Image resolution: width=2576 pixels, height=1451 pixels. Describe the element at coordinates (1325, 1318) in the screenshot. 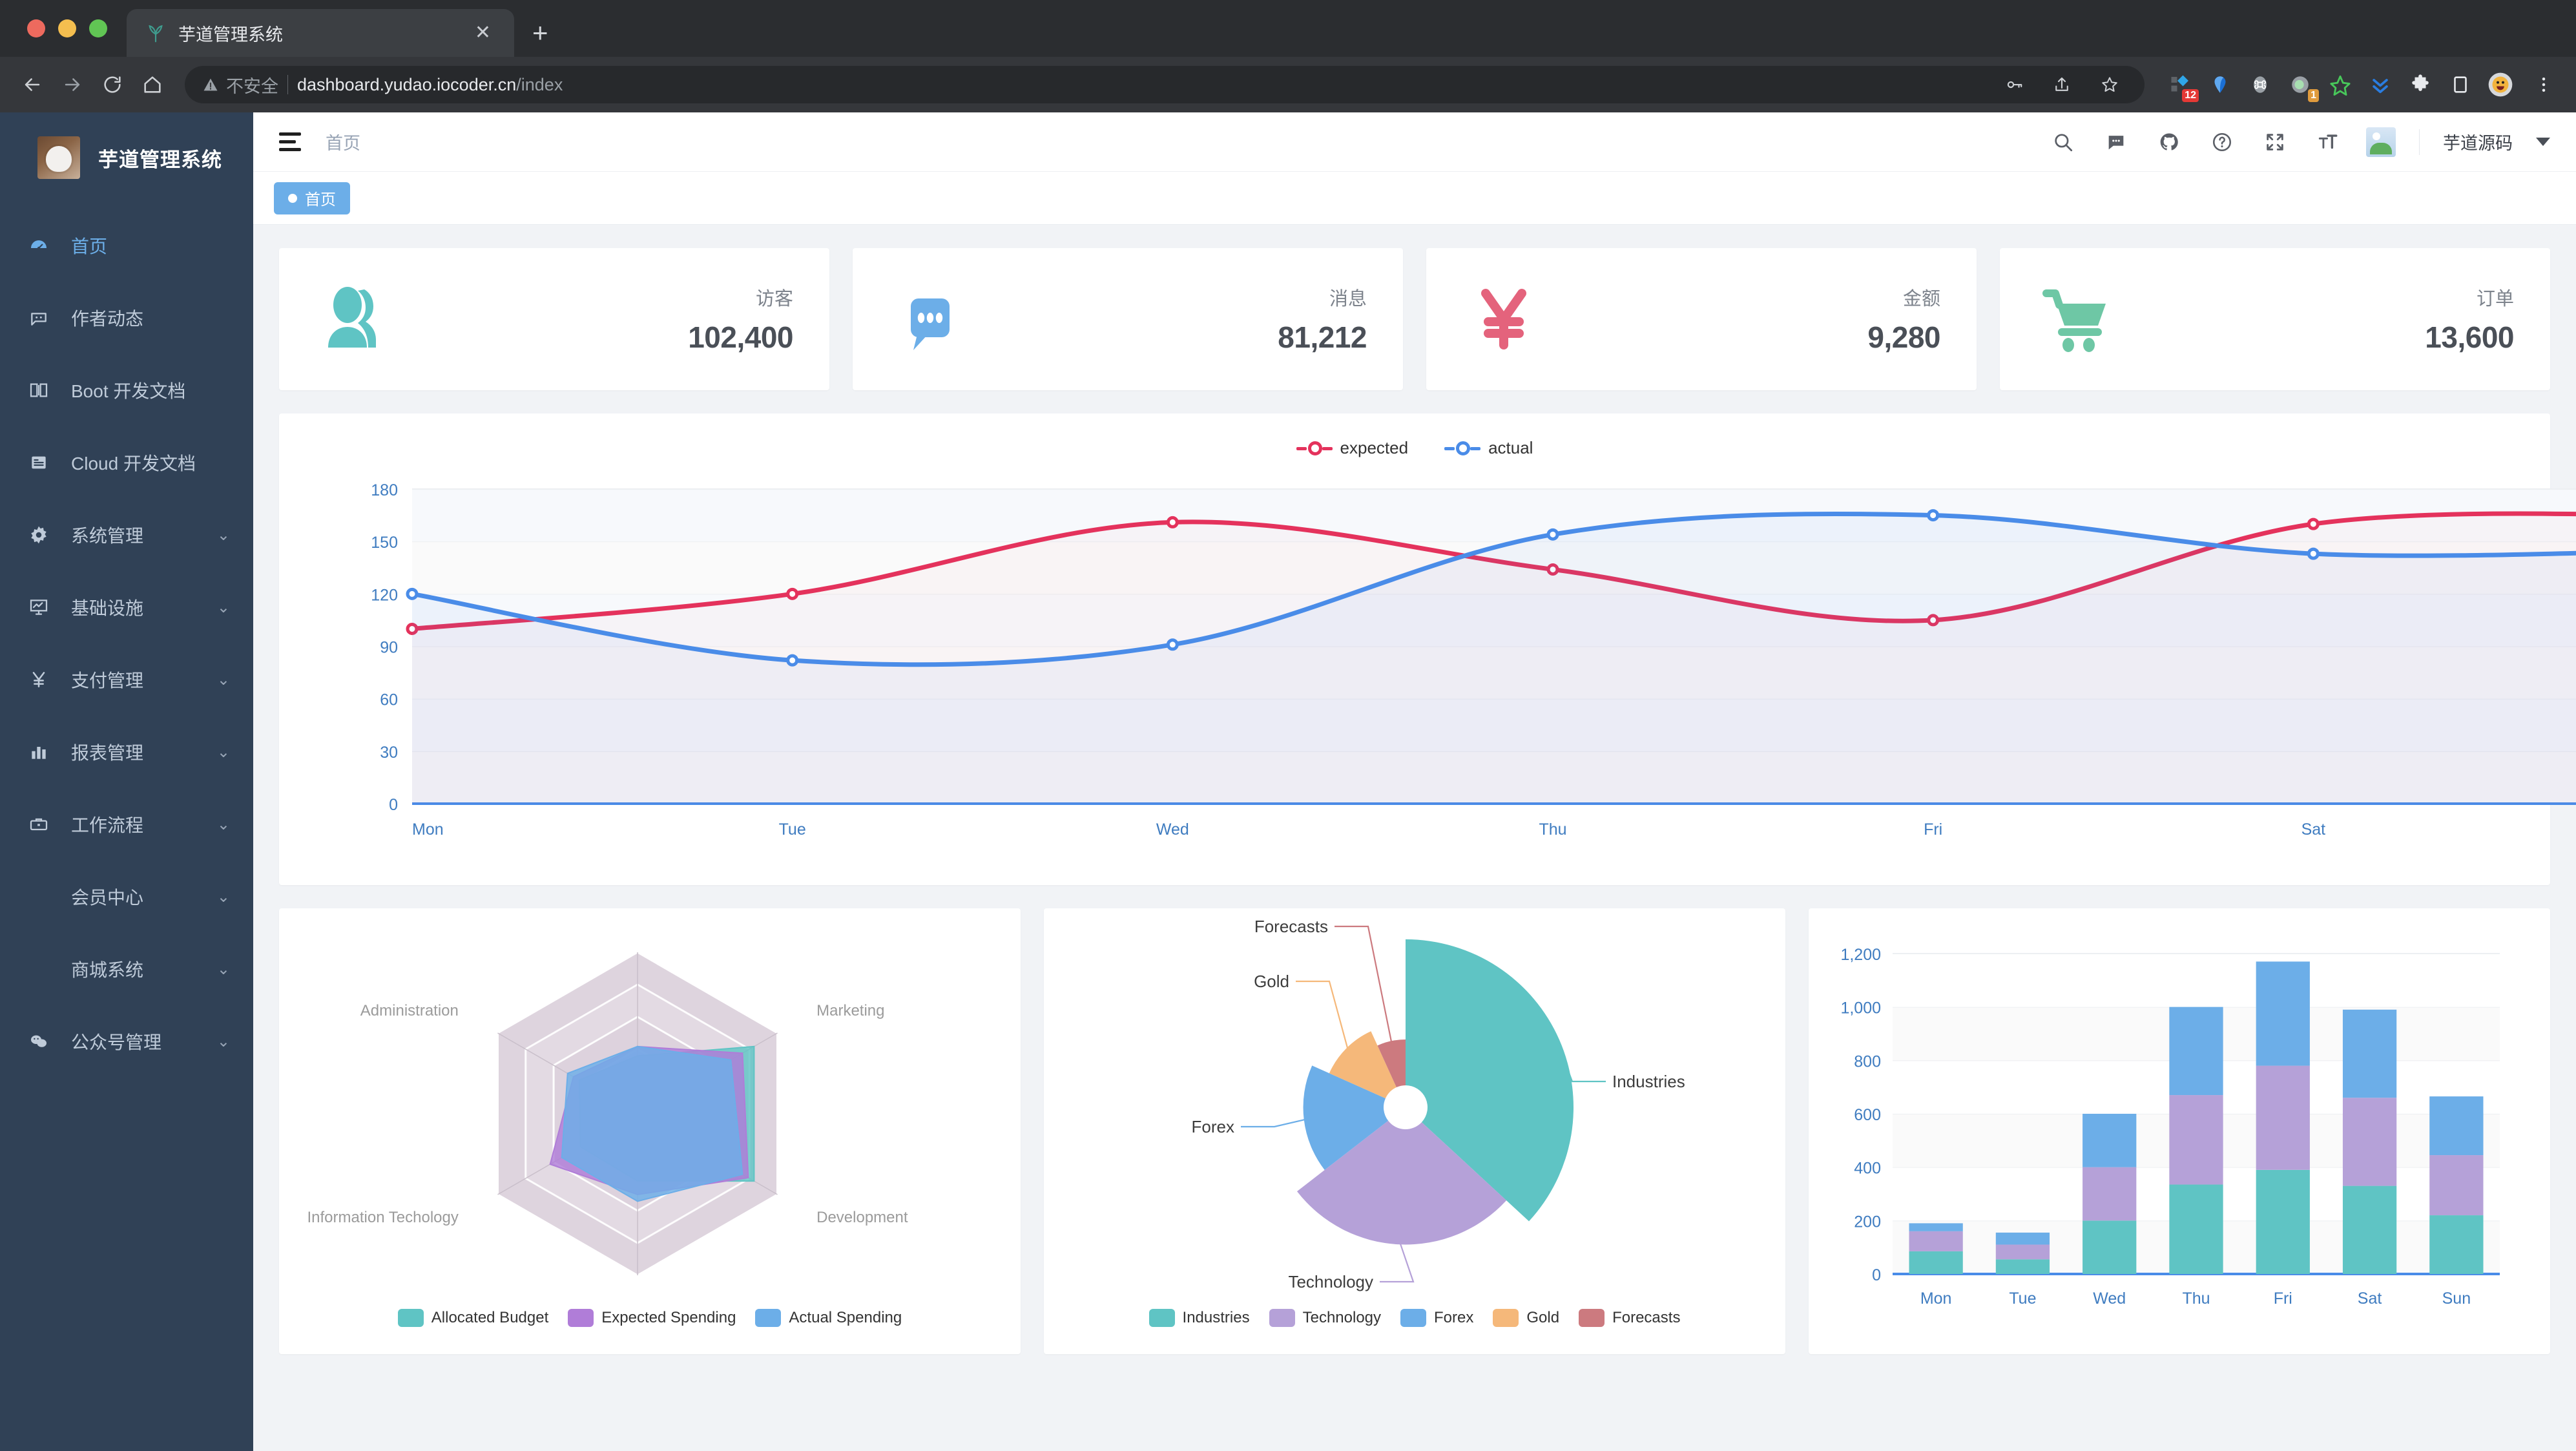

I see `legend-item: Technology` at that location.